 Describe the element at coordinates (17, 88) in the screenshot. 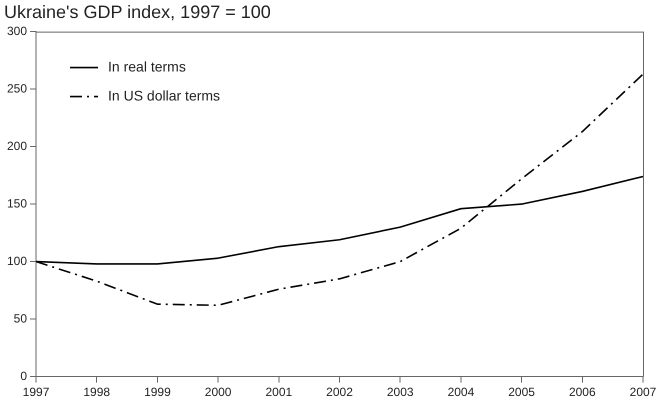

I see `y-tick-label: 250` at that location.